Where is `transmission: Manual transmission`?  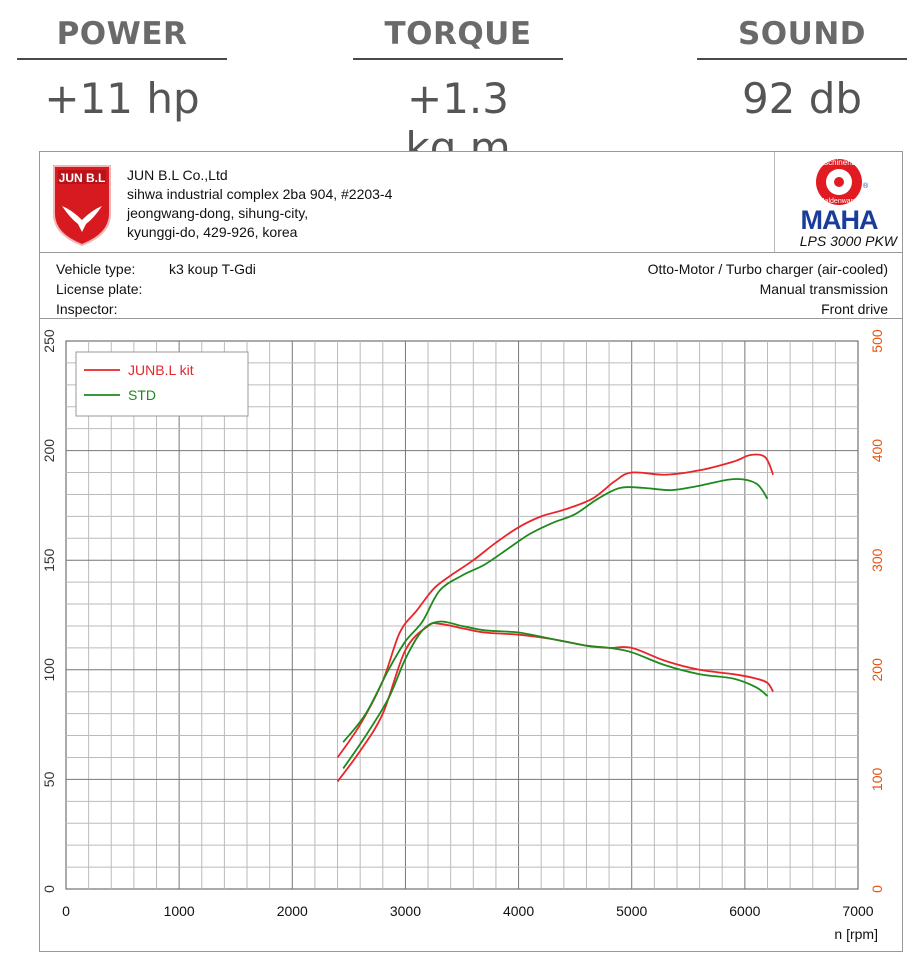 transmission: Manual transmission is located at coordinates (823, 289).